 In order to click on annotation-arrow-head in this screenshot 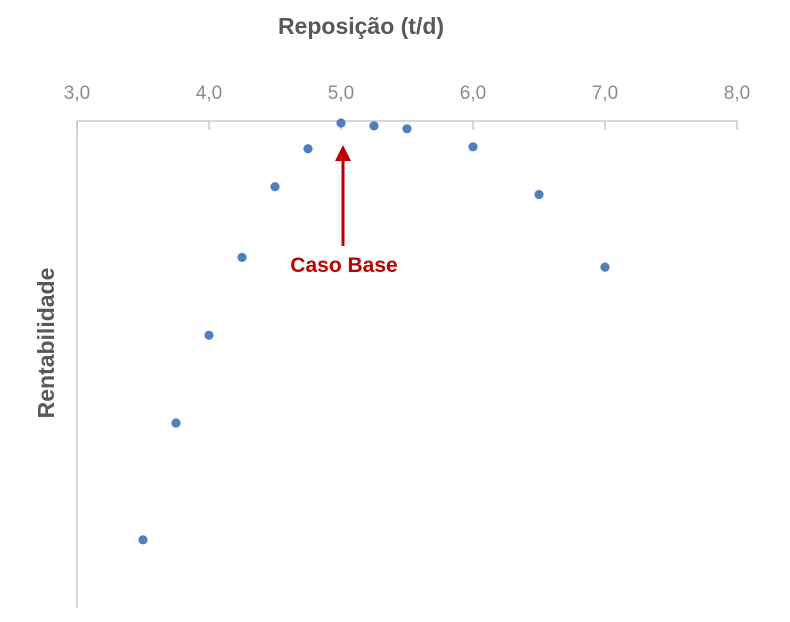, I will do `click(343, 153)`.